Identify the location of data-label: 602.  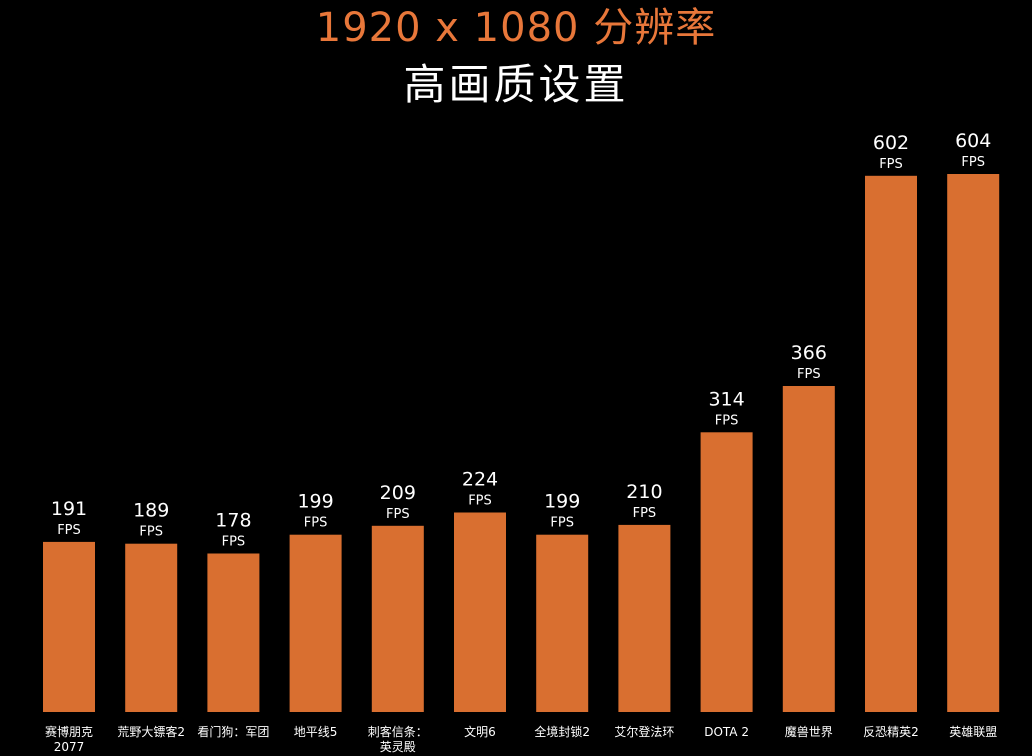
(891, 143).